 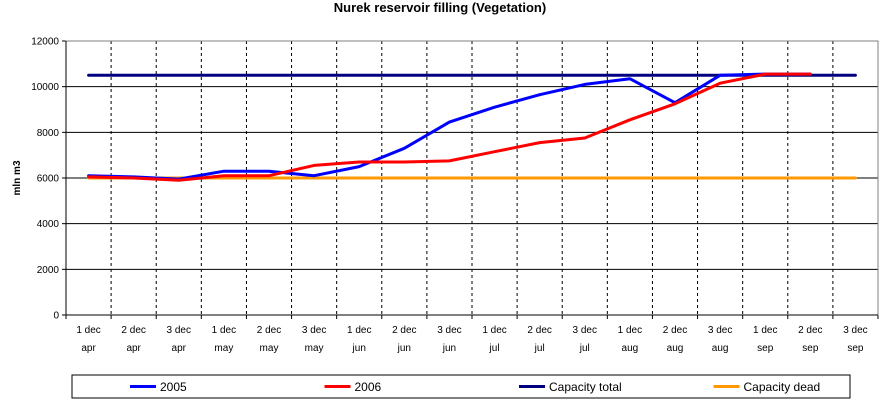 What do you see at coordinates (56, 316) in the screenshot?
I see `y-tick-label: 0` at bounding box center [56, 316].